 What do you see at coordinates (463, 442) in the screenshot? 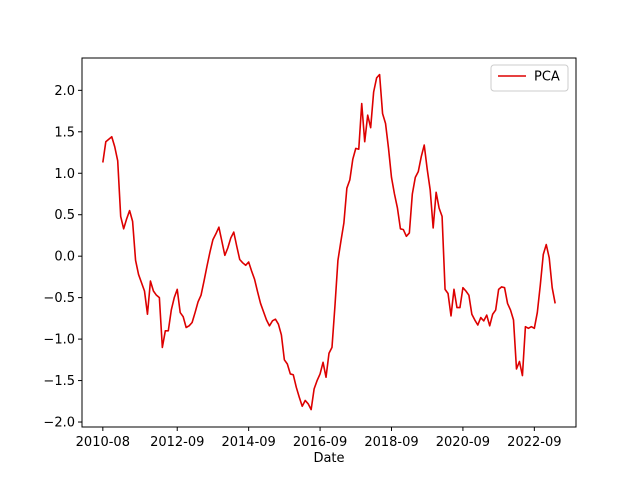
I see `x-tick-label: 2020-09` at bounding box center [463, 442].